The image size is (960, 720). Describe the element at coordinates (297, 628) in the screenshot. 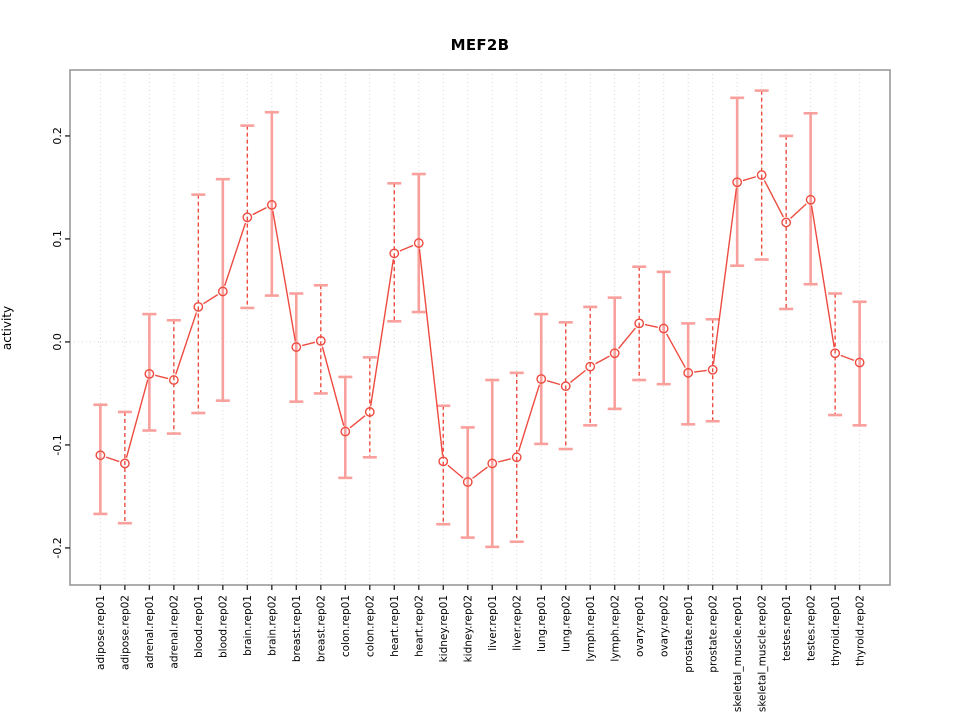

I see `x-tick-label: breast.rep01` at that location.